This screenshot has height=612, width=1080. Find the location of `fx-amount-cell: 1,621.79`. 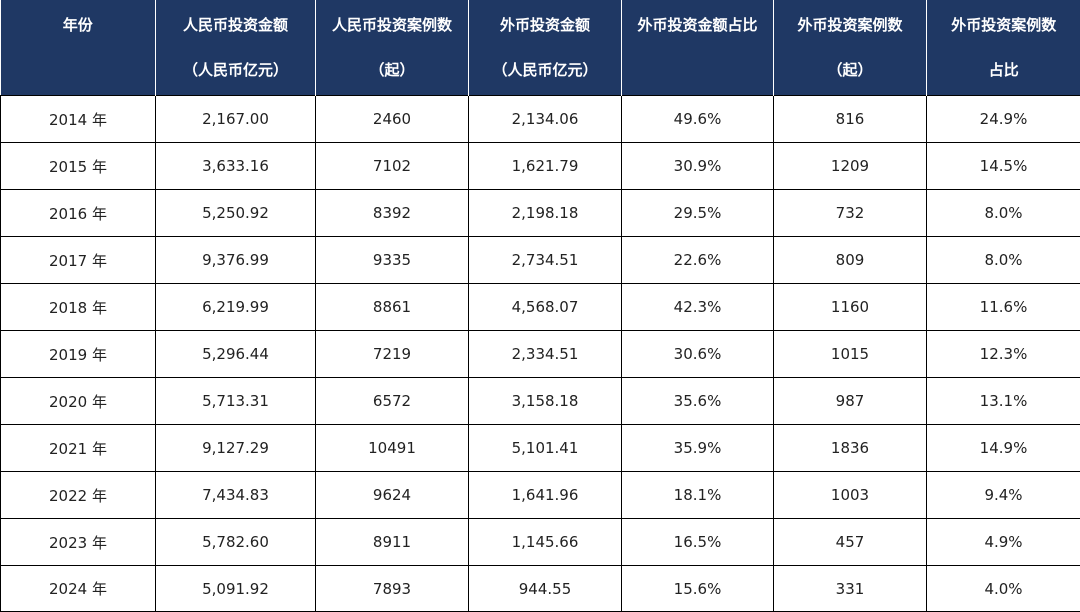

fx-amount-cell: 1,621.79 is located at coordinates (545, 166).